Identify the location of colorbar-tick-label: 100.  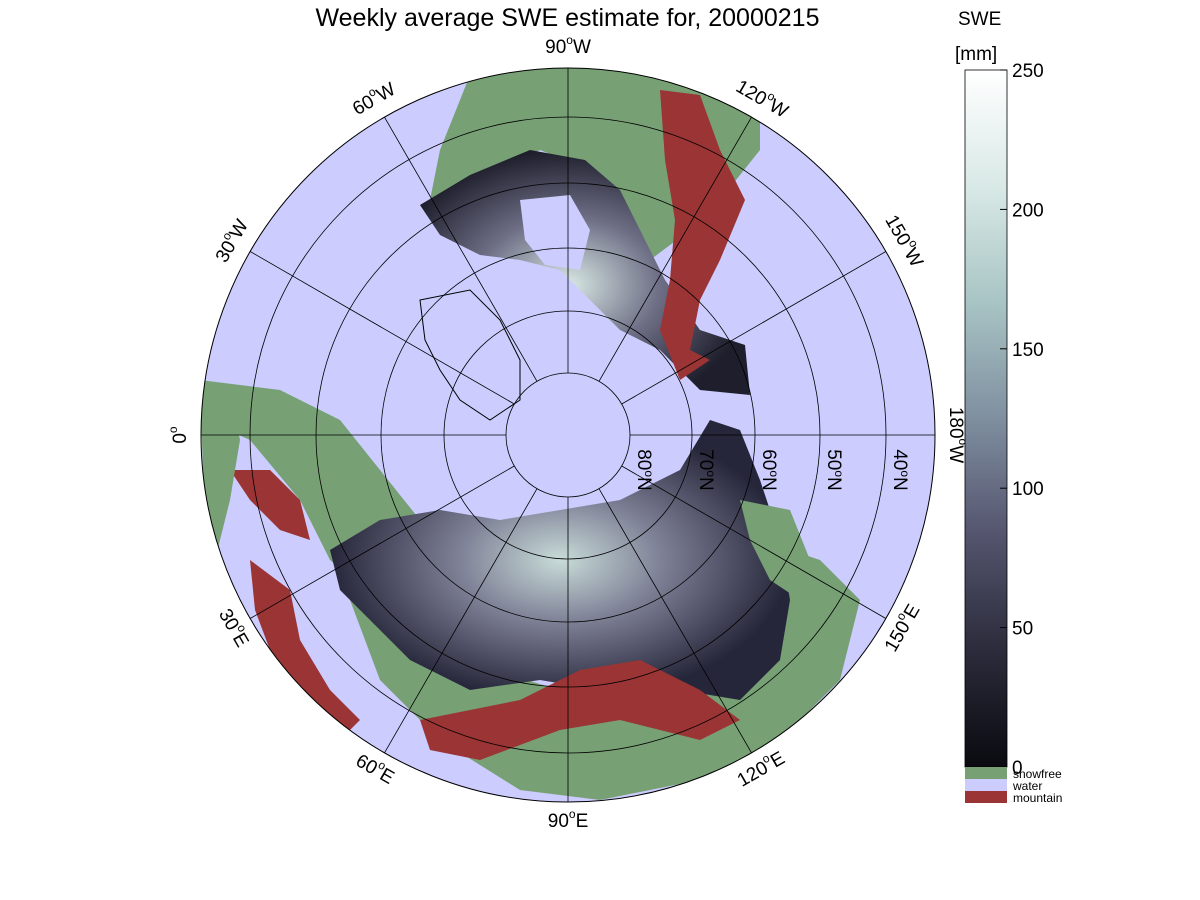
(1028, 489).